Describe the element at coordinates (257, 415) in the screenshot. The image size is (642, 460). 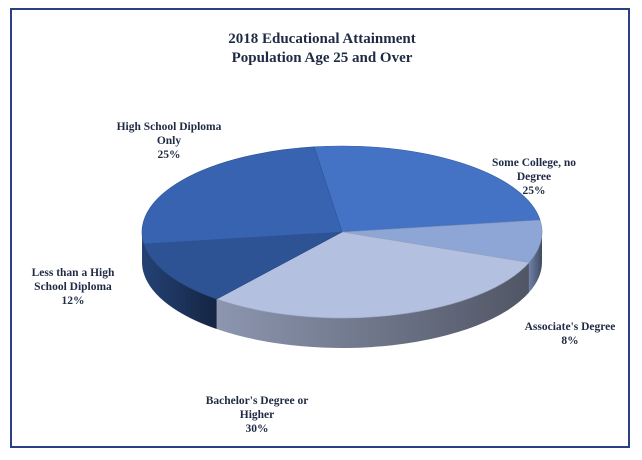
I see `slice-label-bachelors: Bachelor's Degree or Higher 30%` at that location.